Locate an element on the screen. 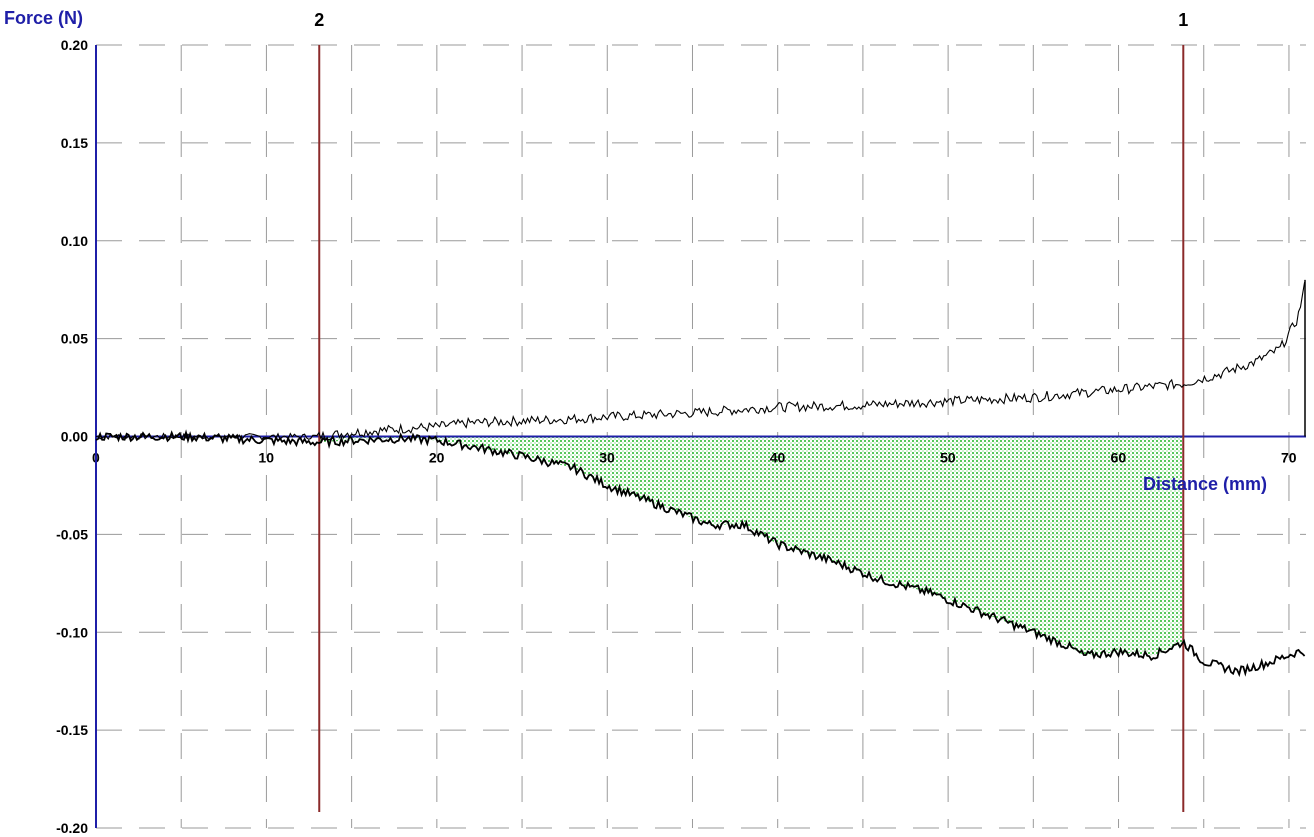  y-tick-label: -0.10 is located at coordinates (72, 632).